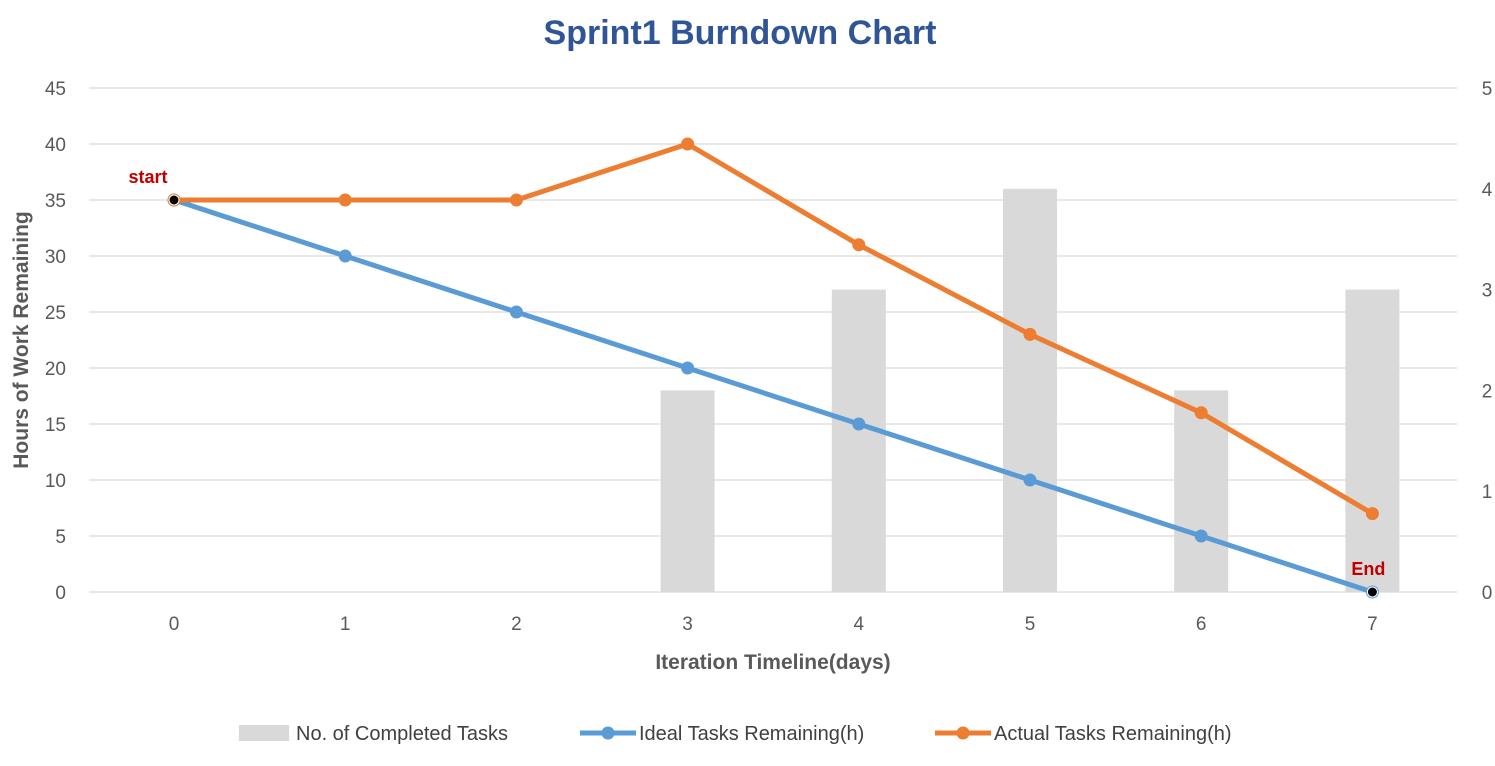 The width and height of the screenshot is (1495, 766). What do you see at coordinates (516, 624) in the screenshot?
I see `x-tick-label: 2` at bounding box center [516, 624].